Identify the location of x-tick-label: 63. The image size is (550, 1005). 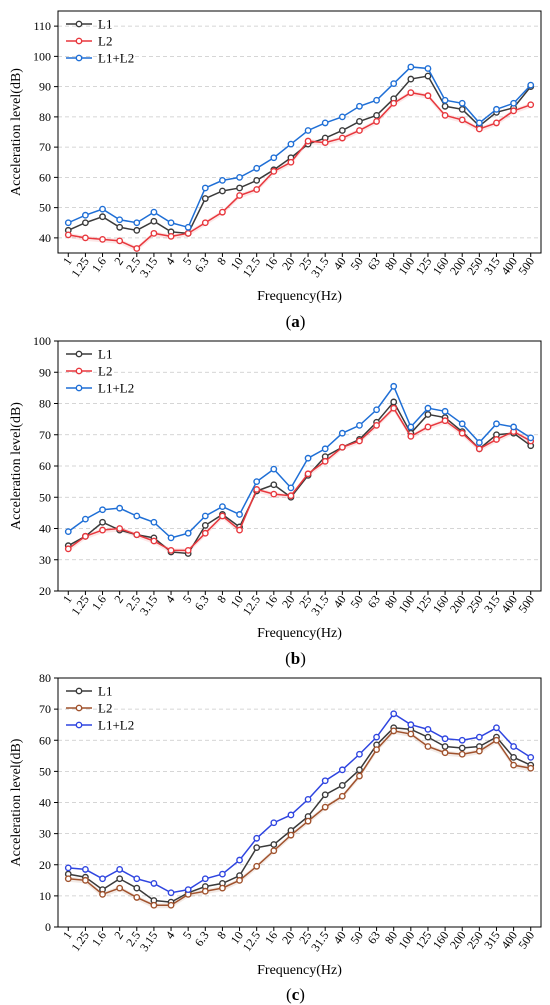
(374, 602).